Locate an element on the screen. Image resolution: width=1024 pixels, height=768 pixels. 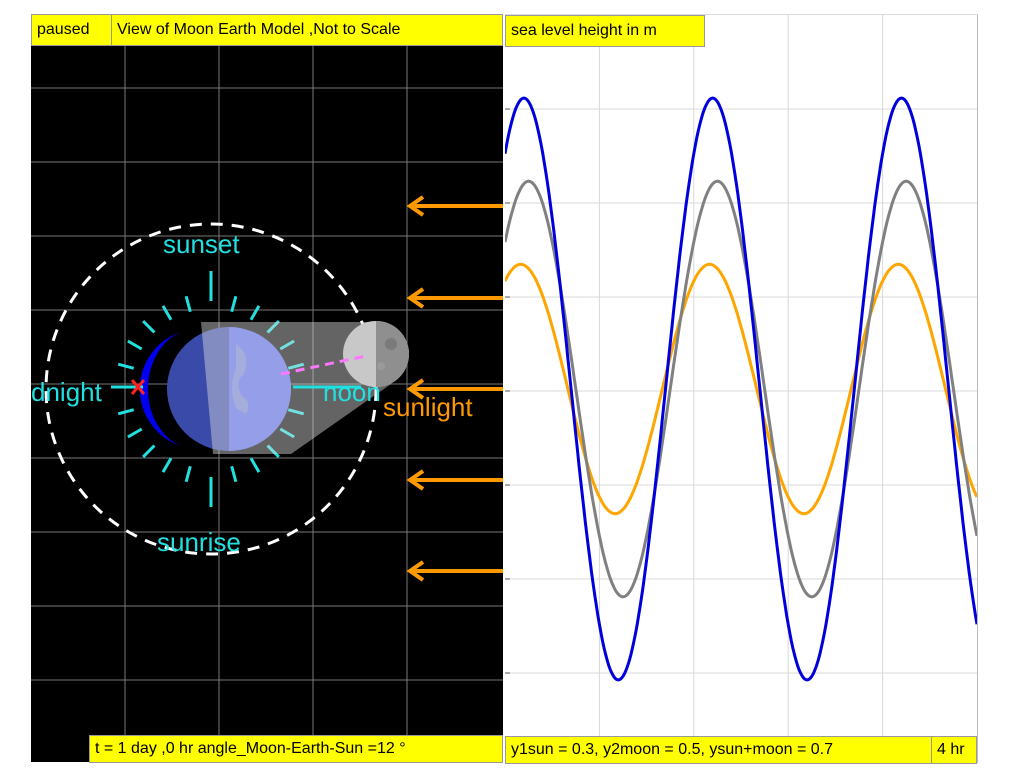
hour-tick-ring is located at coordinates (211, 389).